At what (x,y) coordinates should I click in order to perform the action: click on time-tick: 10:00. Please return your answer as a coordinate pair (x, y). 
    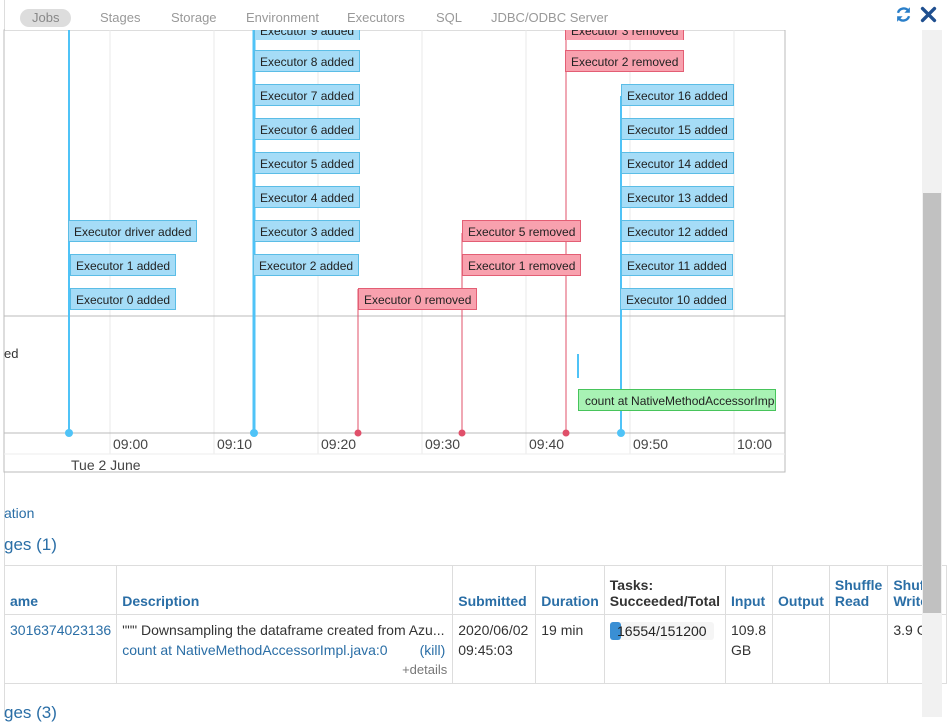
    Looking at the image, I should click on (755, 444).